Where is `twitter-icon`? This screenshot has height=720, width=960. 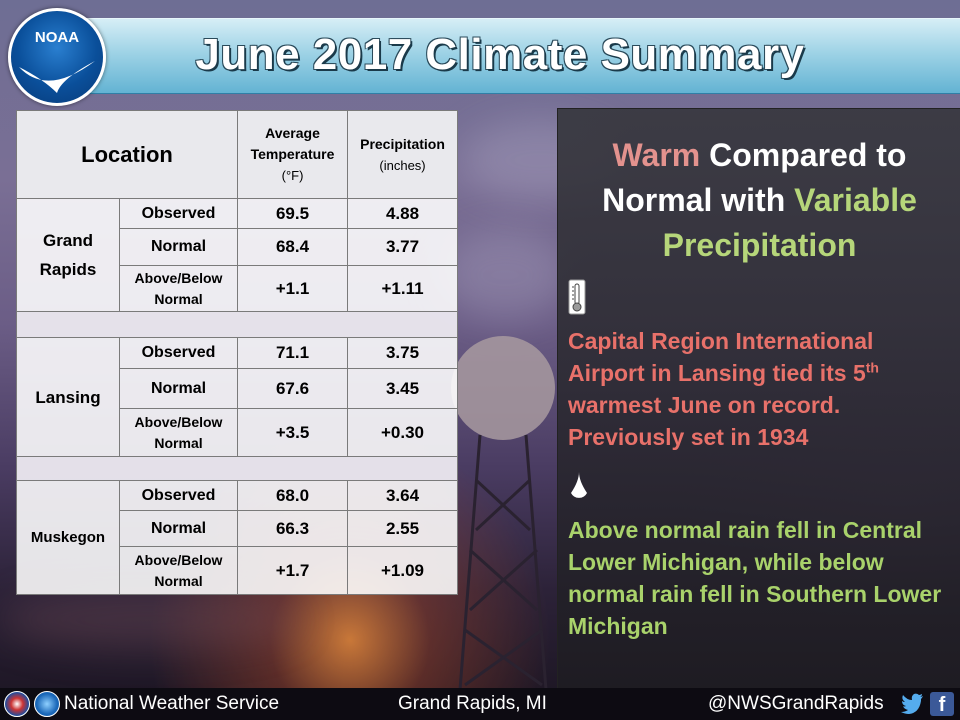
twitter-icon is located at coordinates (912, 704).